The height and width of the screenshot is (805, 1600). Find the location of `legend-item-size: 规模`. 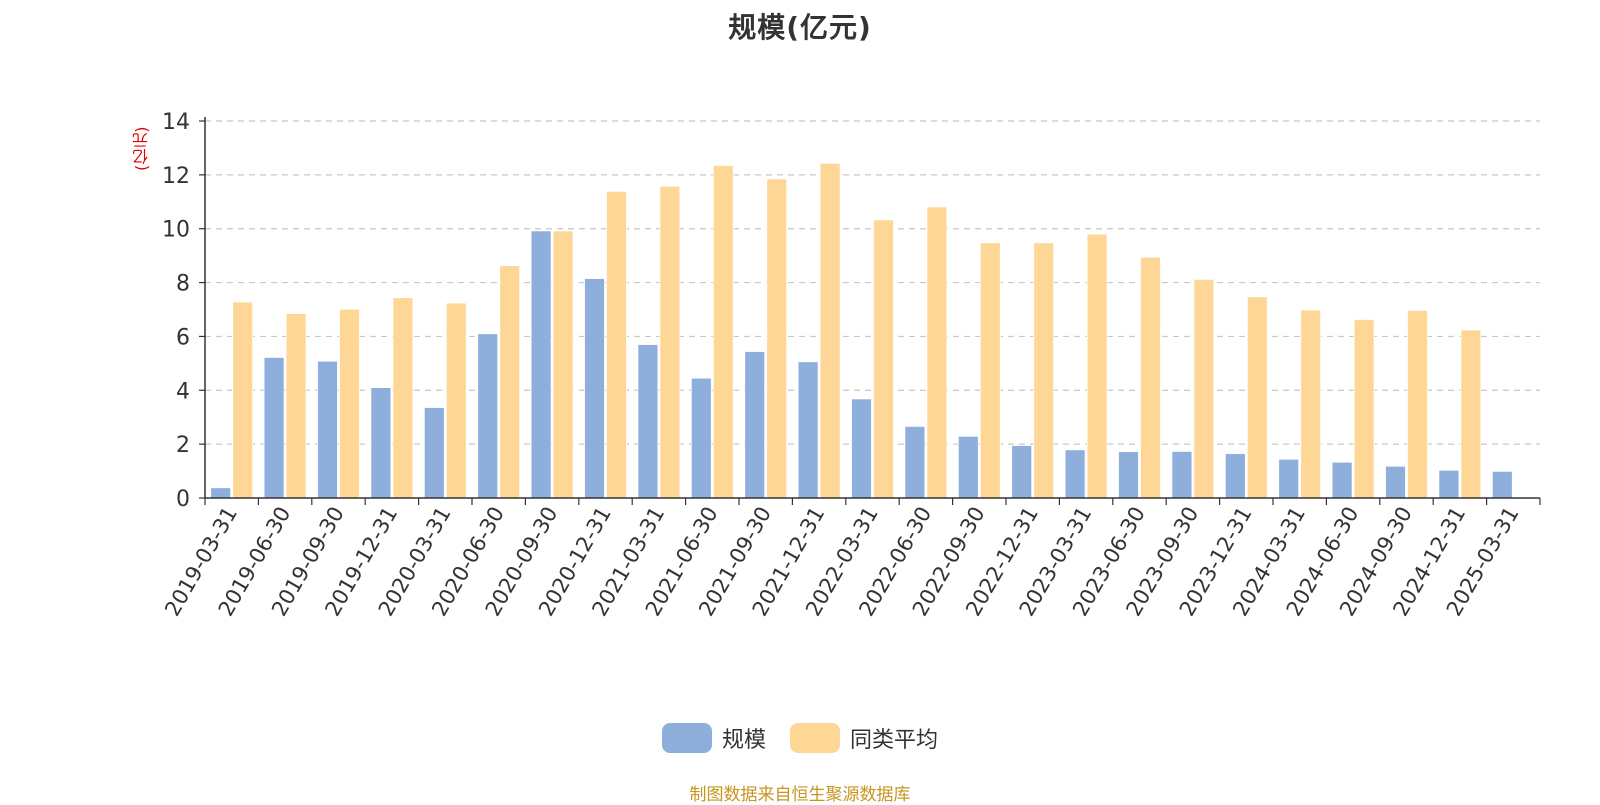

legend-item-size: 规模 is located at coordinates (713, 738).